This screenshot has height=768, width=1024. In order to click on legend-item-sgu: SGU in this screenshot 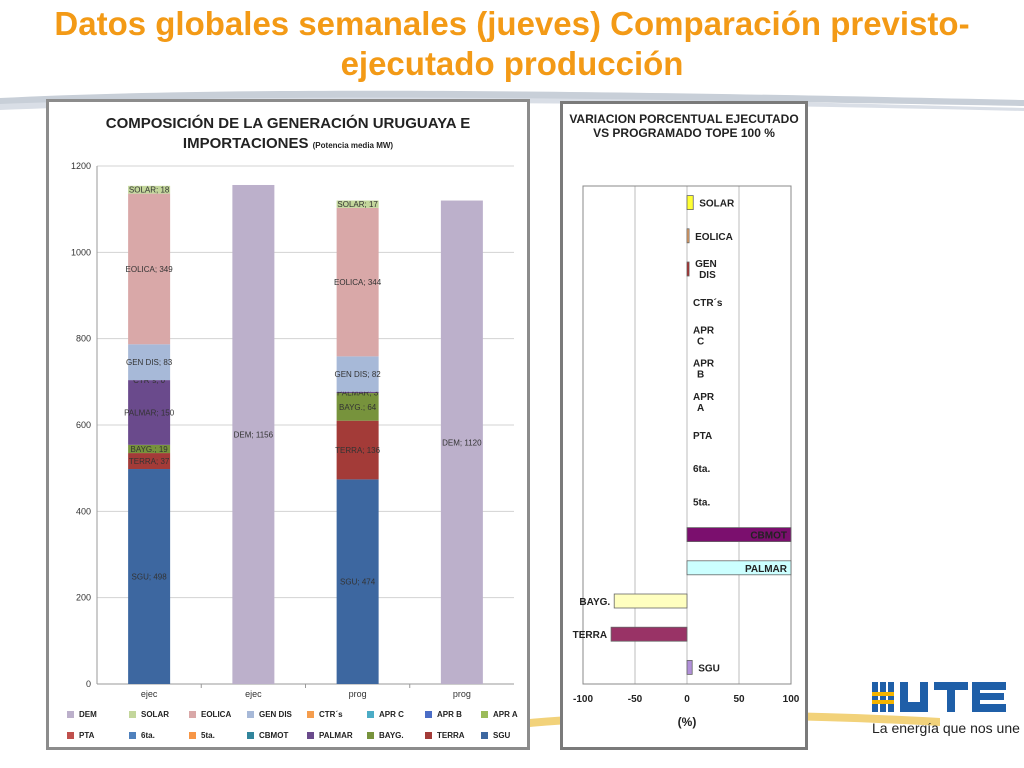, I will do `click(495, 736)`.